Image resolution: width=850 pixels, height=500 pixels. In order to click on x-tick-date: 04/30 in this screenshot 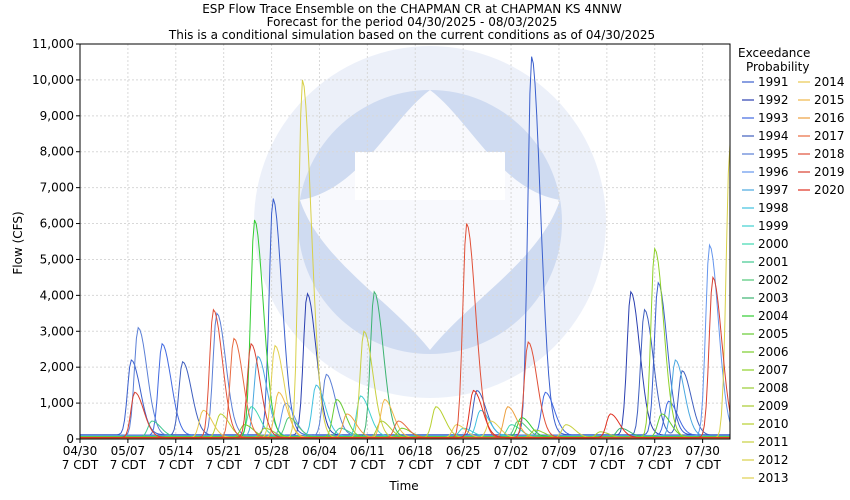, I will do `click(80, 451)`.